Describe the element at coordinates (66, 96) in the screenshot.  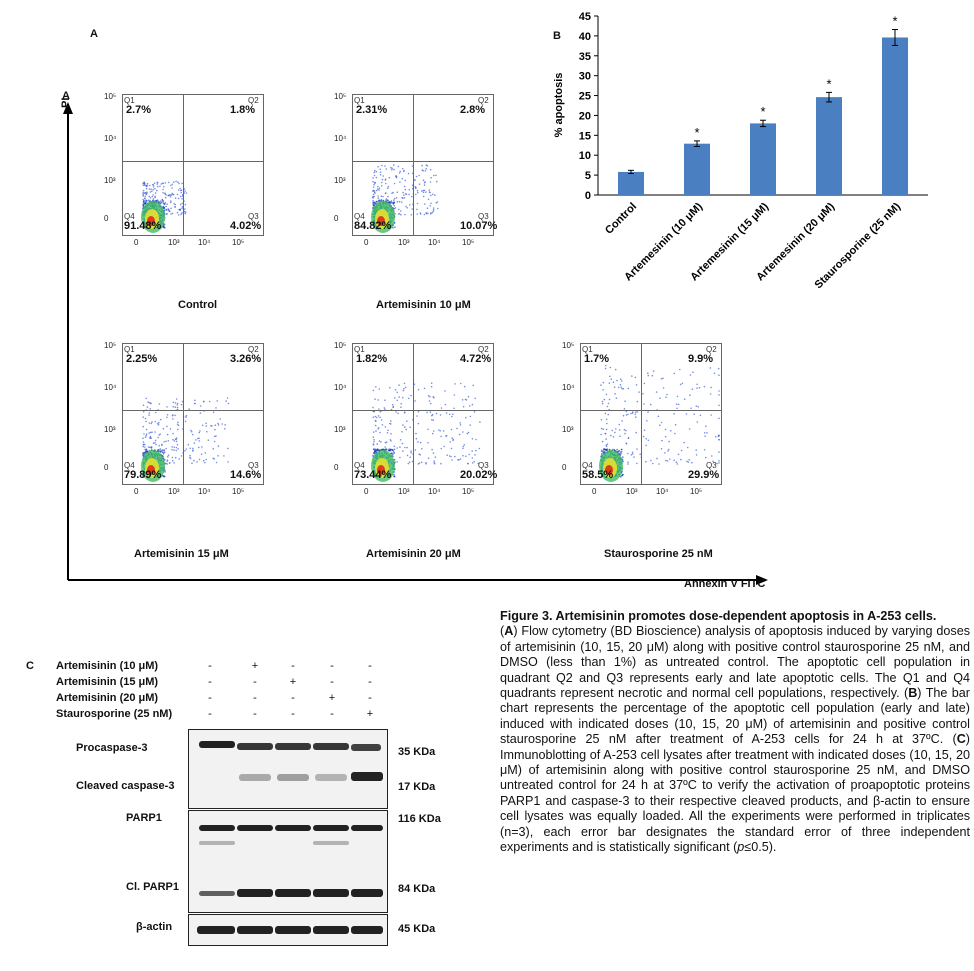
I see `panel-a-side-label: A` at that location.